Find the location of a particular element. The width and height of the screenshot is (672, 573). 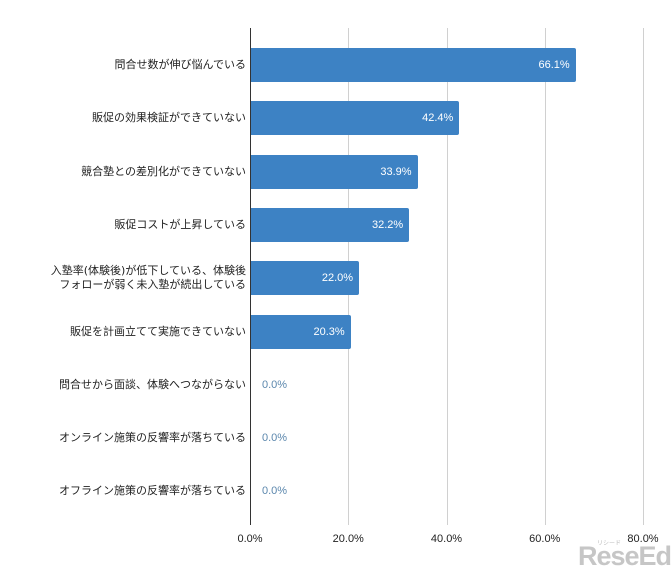

category-label: オンライン施策の反響率が落ちている is located at coordinates (152, 438).